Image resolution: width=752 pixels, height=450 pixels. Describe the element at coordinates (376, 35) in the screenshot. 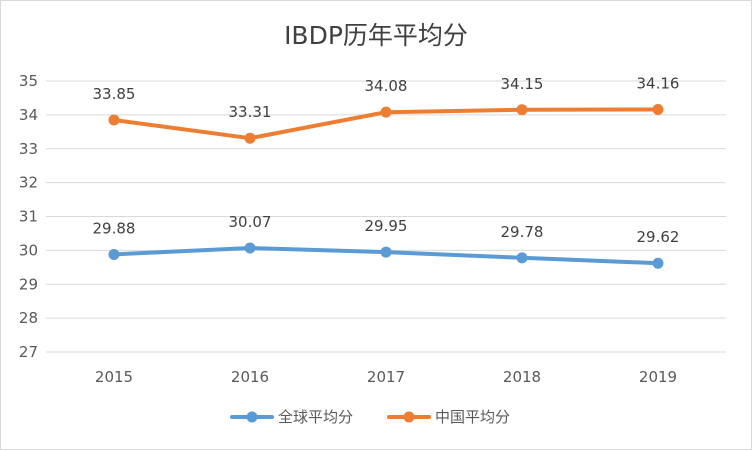

I see `chart-title: IBDP历年平均分` at that location.